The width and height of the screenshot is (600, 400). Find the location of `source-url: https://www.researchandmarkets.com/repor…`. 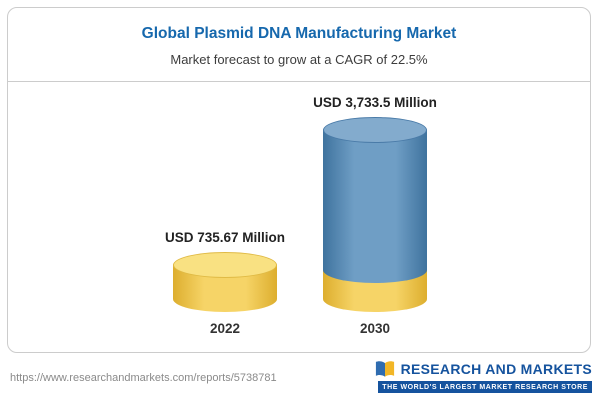

source-url: https://www.researchandmarkets.com/repor… is located at coordinates (143, 378).